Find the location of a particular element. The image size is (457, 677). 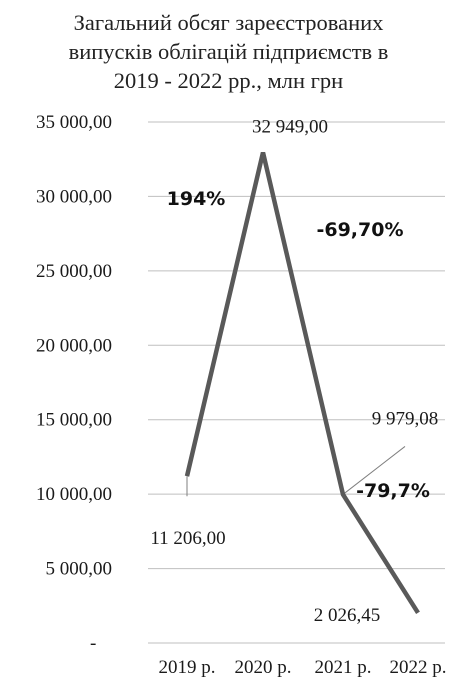

y-tick-label: 5 000,00 is located at coordinates (79, 569).